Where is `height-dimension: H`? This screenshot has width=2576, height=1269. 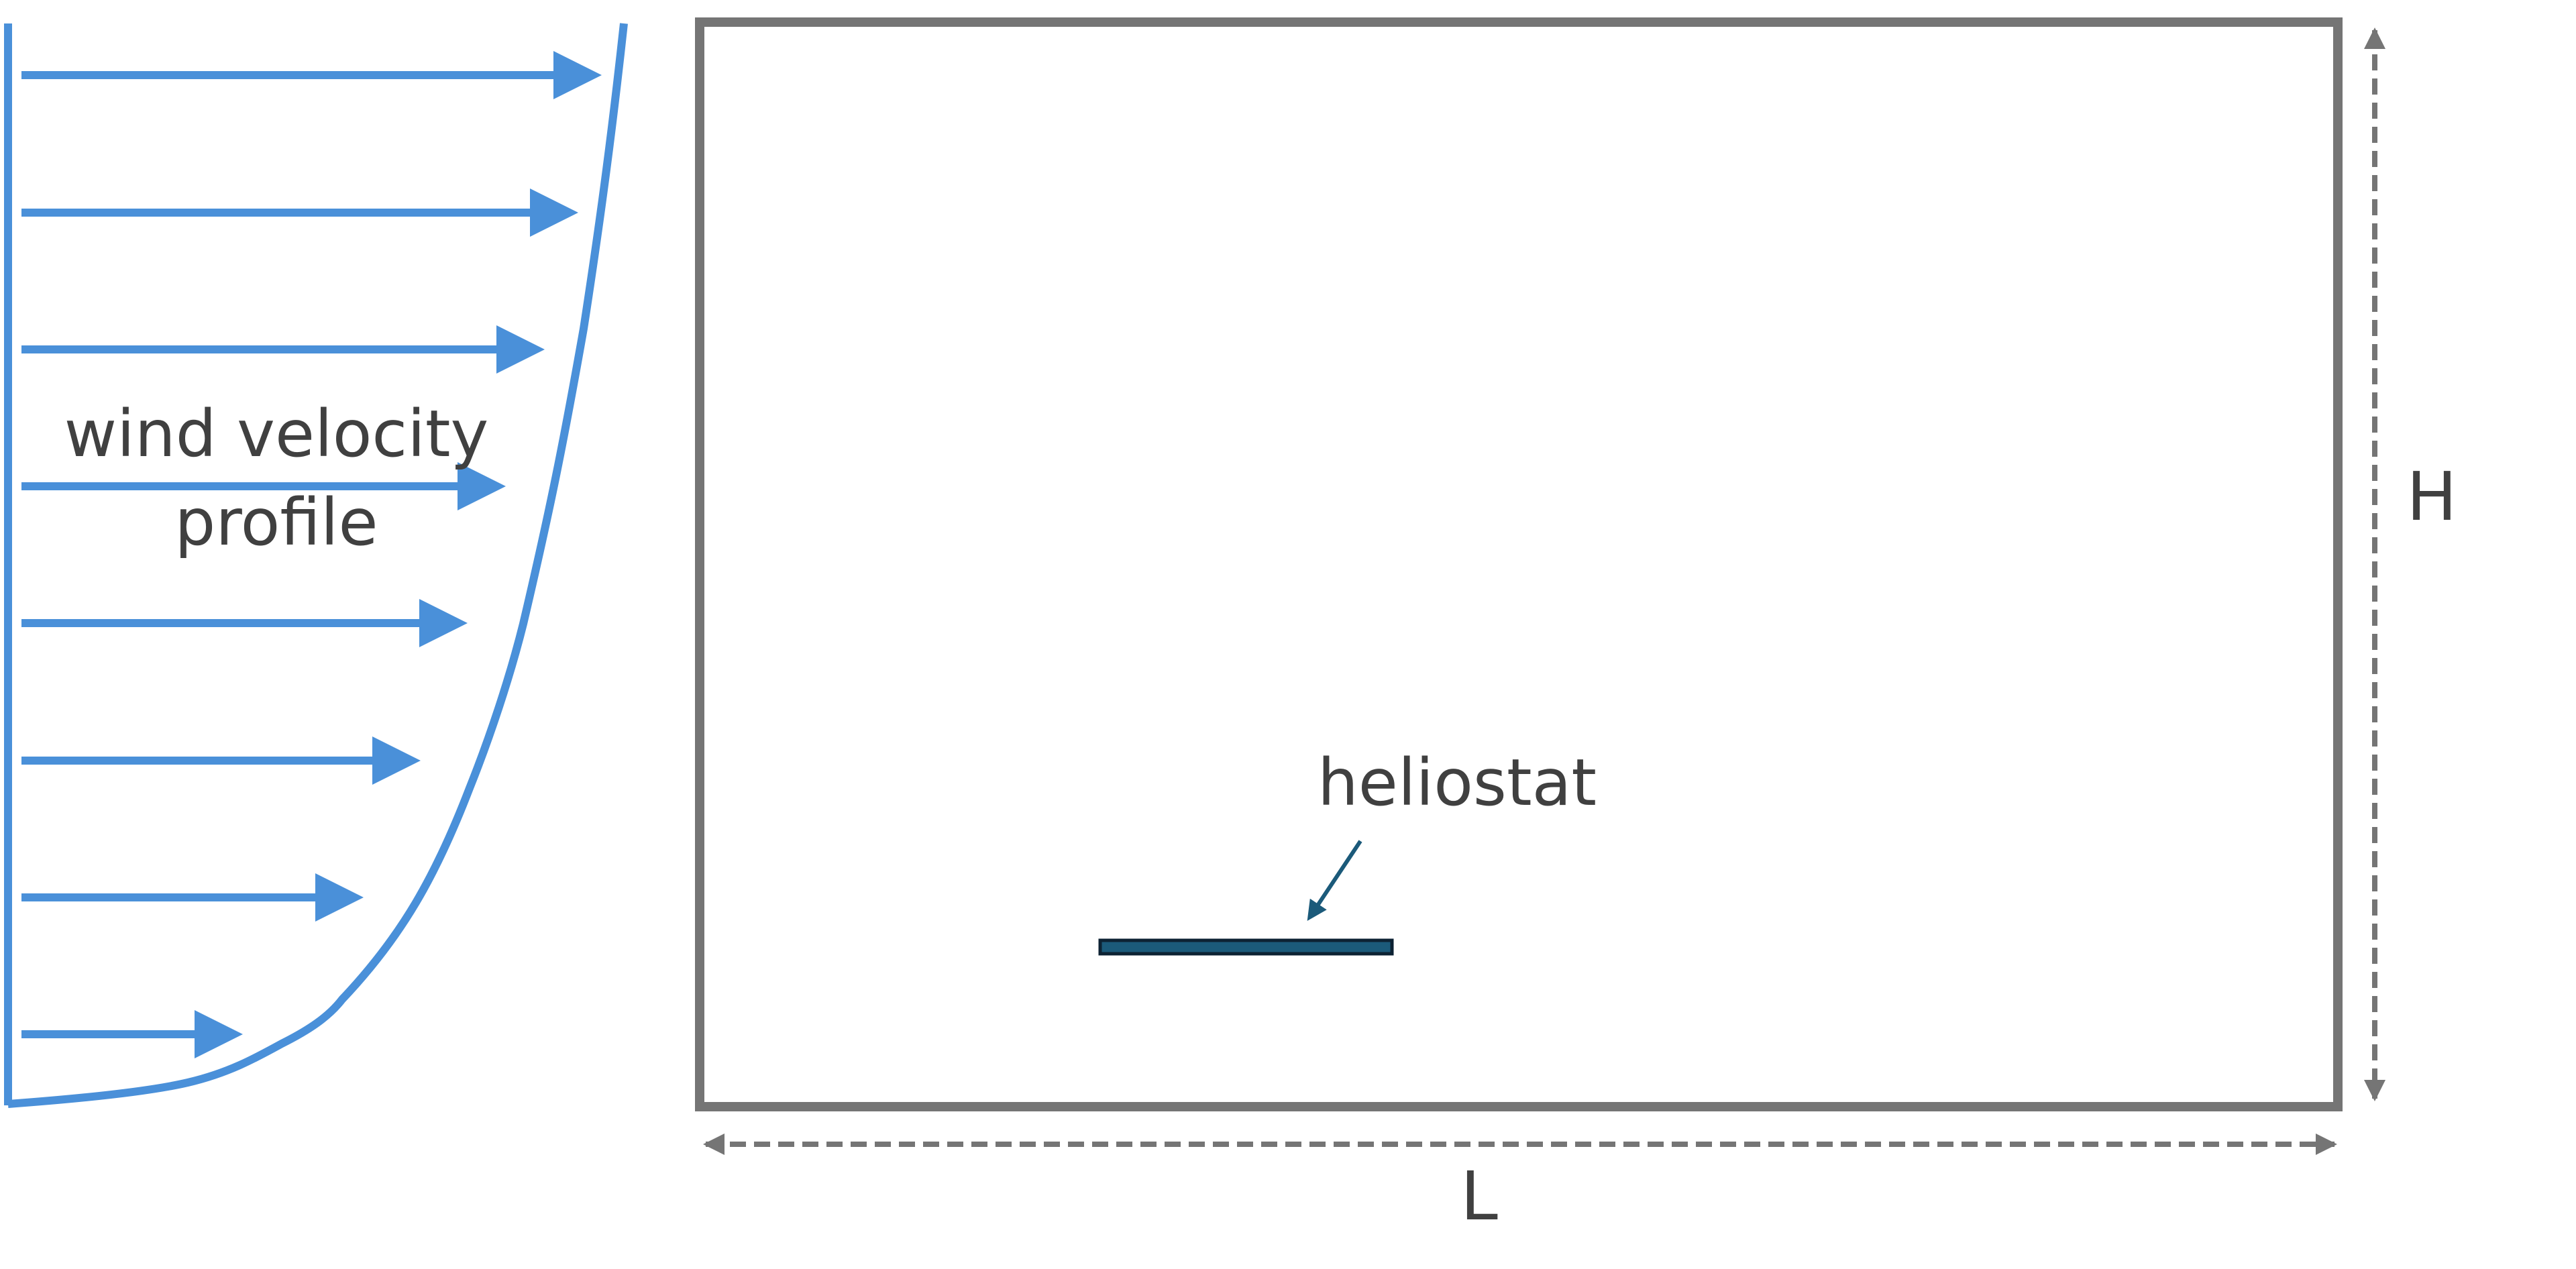
height-dimension: H is located at coordinates (2410, 564).